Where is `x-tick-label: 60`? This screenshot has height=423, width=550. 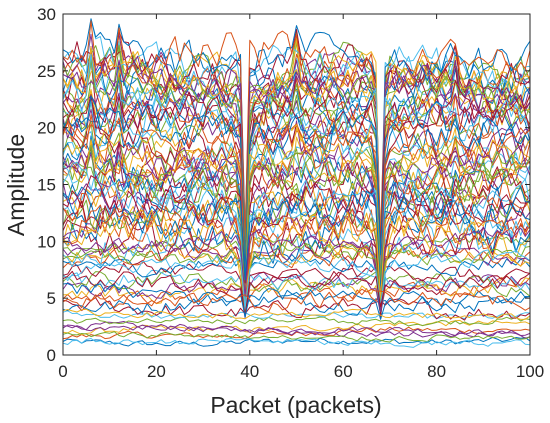 x-tick-label: 60 is located at coordinates (343, 371).